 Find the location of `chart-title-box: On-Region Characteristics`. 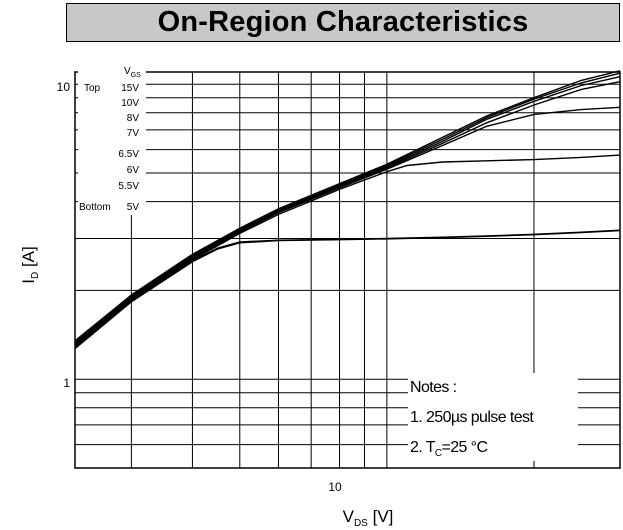

chart-title-box: On-Region Characteristics is located at coordinates (343, 22).